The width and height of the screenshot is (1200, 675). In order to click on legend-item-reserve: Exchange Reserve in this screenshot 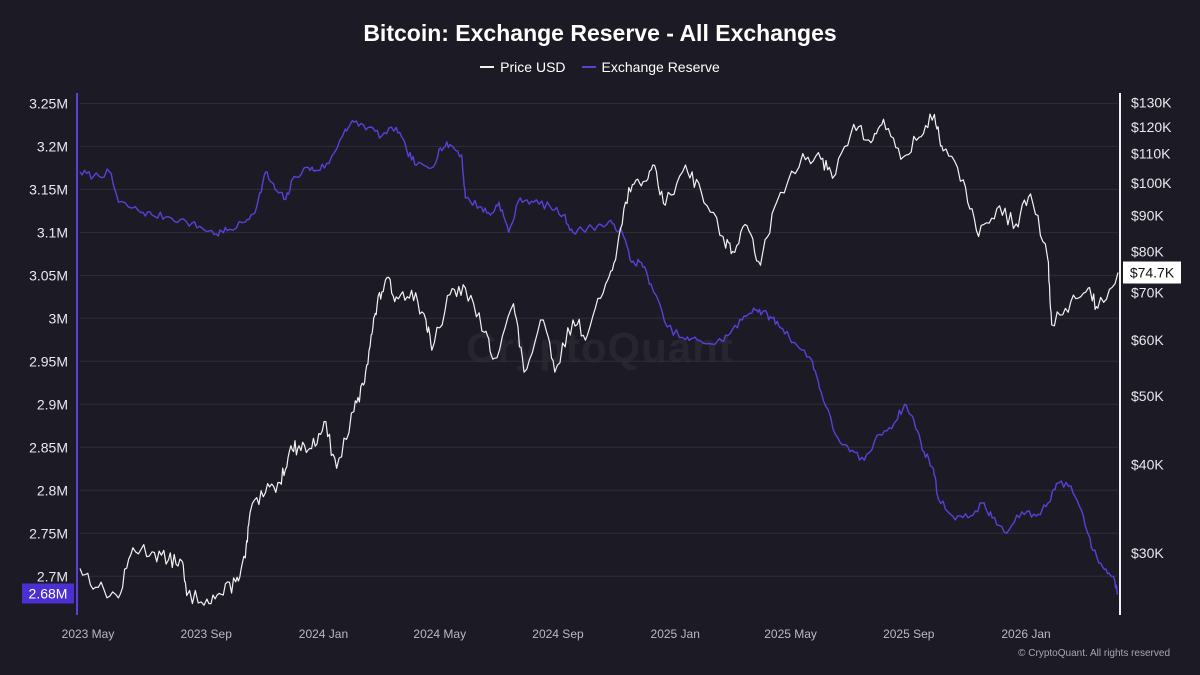, I will do `click(650, 67)`.